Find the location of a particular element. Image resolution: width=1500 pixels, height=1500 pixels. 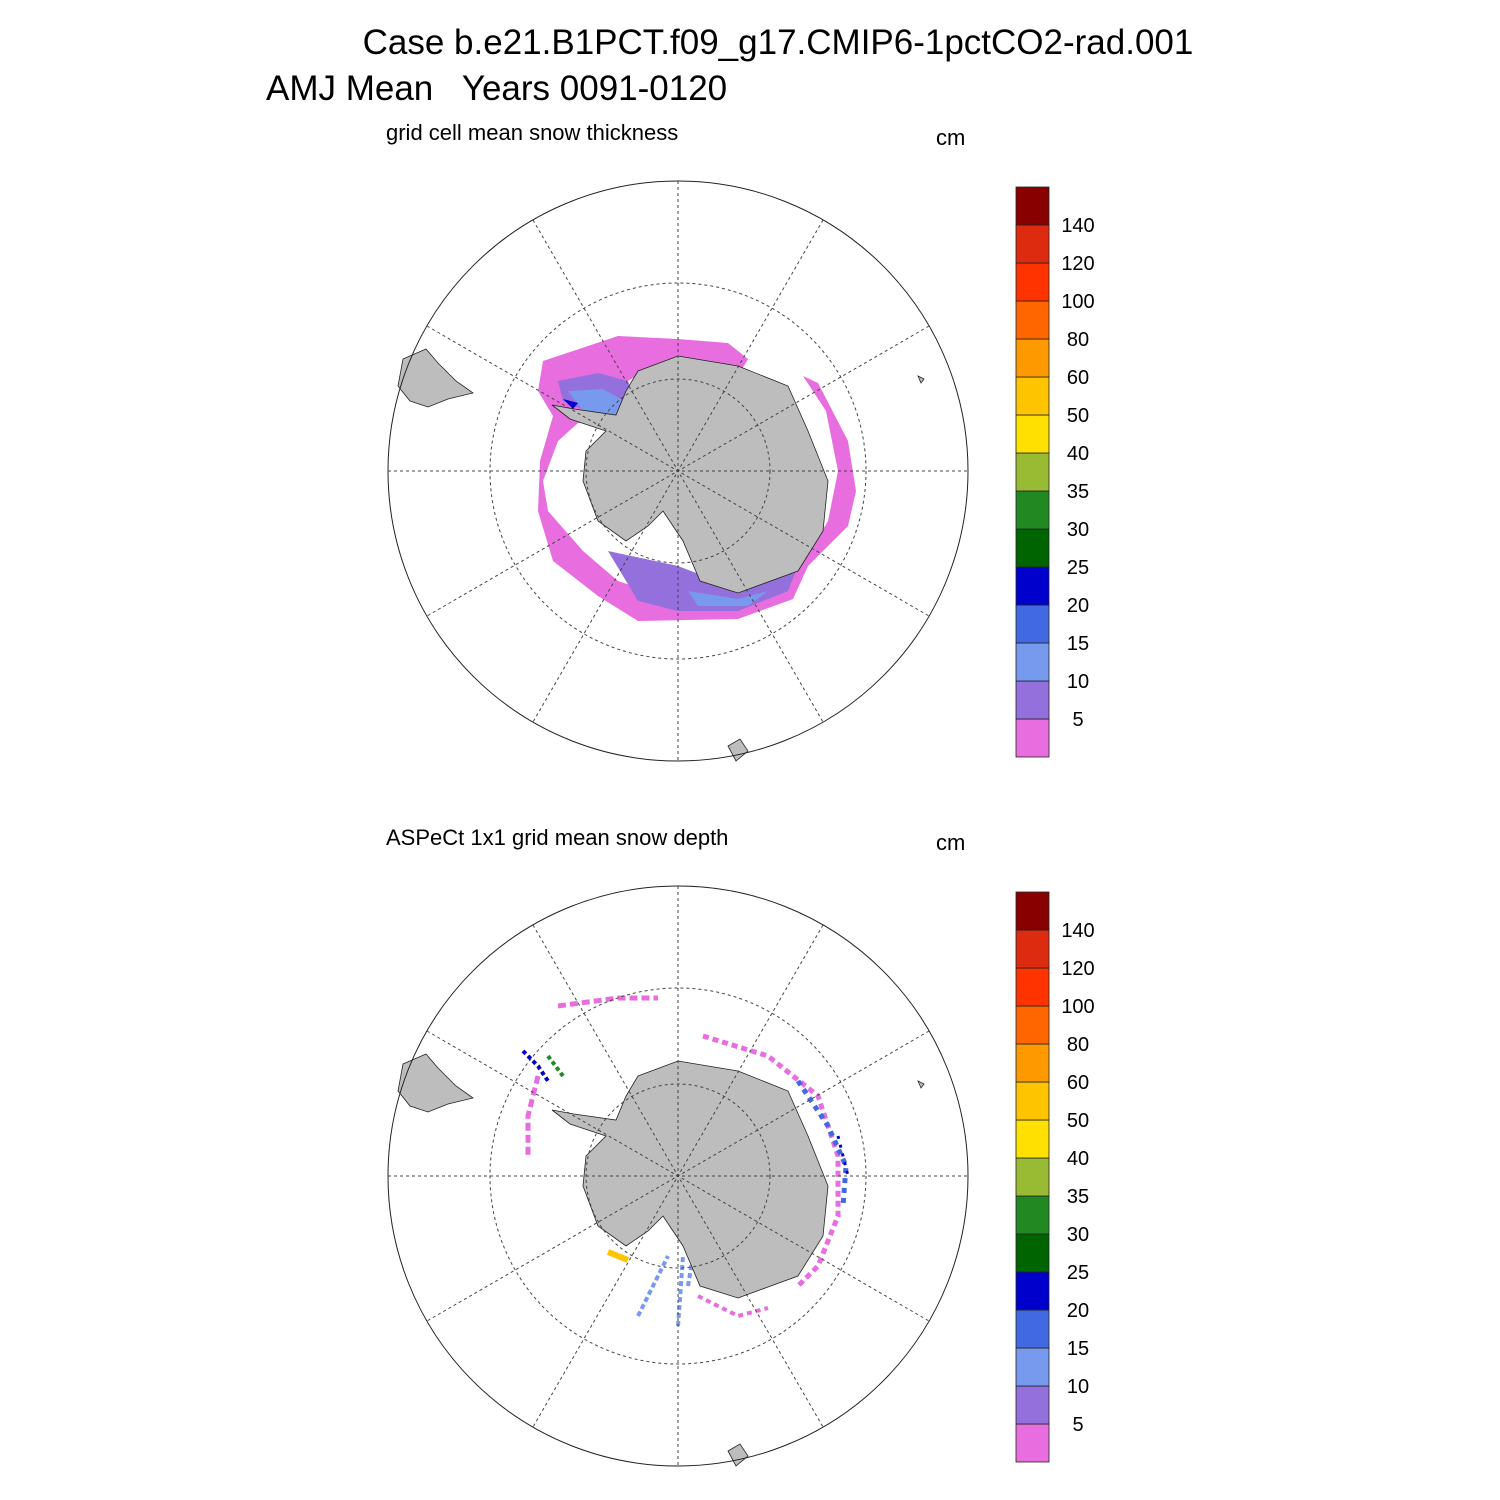

panel-title: ASPeCt 1x1 grid mean snow depth is located at coordinates (557, 837).